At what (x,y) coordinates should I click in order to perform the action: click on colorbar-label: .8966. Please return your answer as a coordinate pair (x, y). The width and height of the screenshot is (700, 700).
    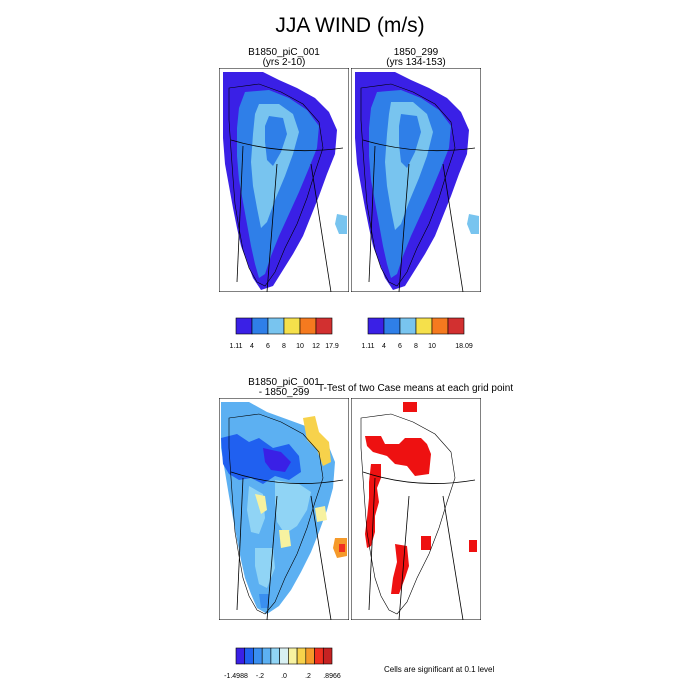
    Looking at the image, I should click on (332, 676).